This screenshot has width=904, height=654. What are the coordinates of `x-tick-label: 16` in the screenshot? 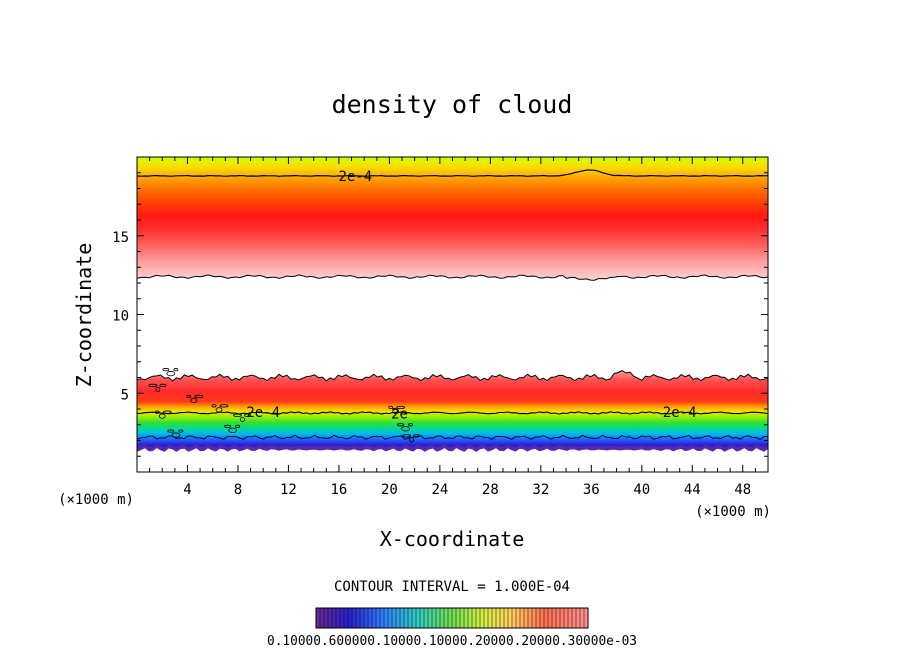 It's located at (338, 490).